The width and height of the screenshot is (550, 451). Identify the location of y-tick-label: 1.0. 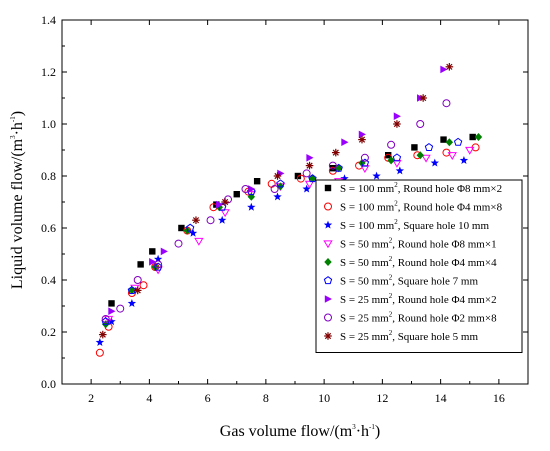
(48, 124).